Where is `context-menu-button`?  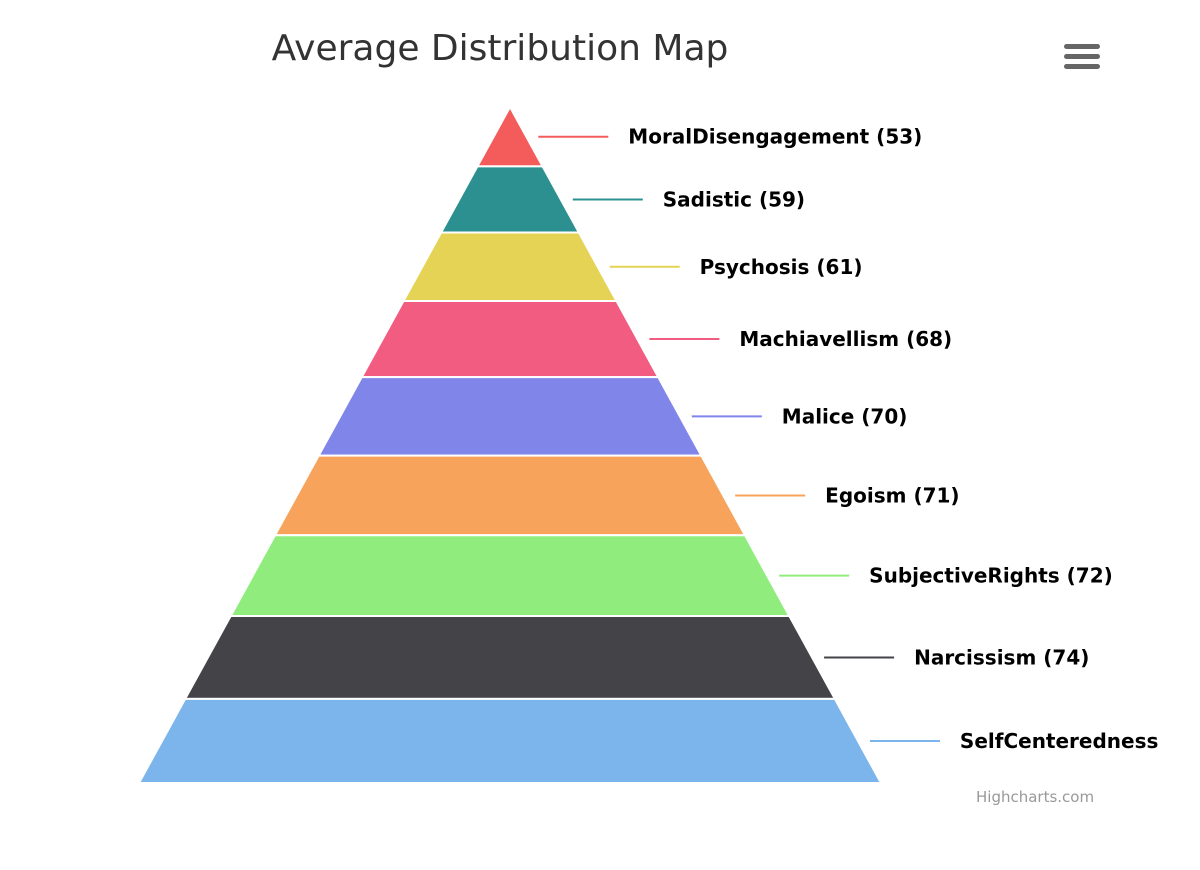 context-menu-button is located at coordinates (1082, 57).